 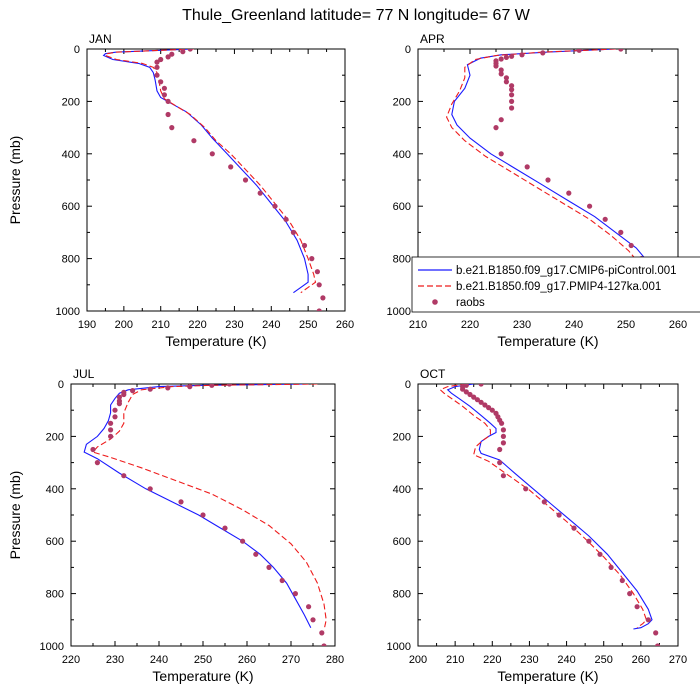 I want to click on plot-frame, so click(x=216, y=180).